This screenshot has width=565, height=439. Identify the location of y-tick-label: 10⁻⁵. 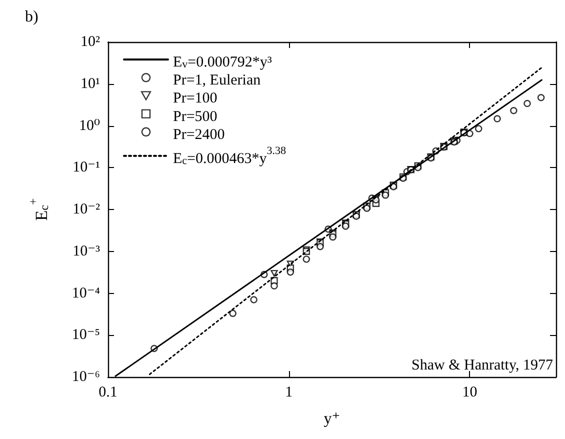
(86, 335).